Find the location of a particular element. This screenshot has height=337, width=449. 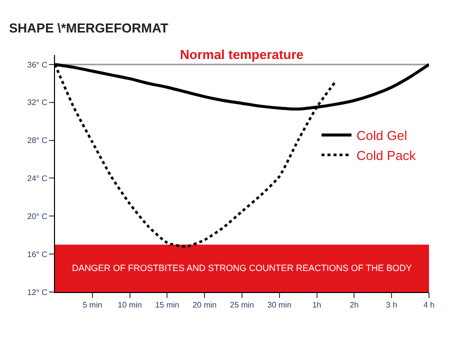

x-tick-label: 4 h is located at coordinates (429, 305).